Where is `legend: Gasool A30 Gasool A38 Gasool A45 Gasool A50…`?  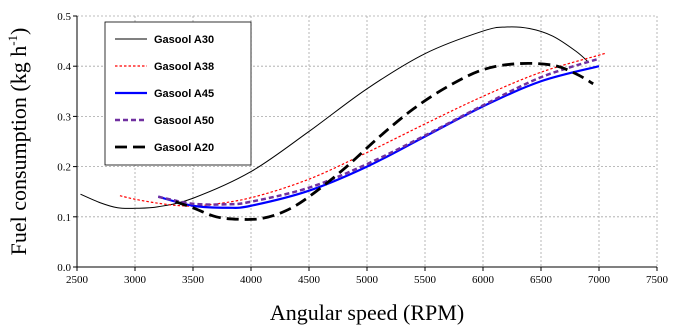 legend: Gasool A30 Gasool A38 Gasool A45 Gasool A50… is located at coordinates (178, 93).